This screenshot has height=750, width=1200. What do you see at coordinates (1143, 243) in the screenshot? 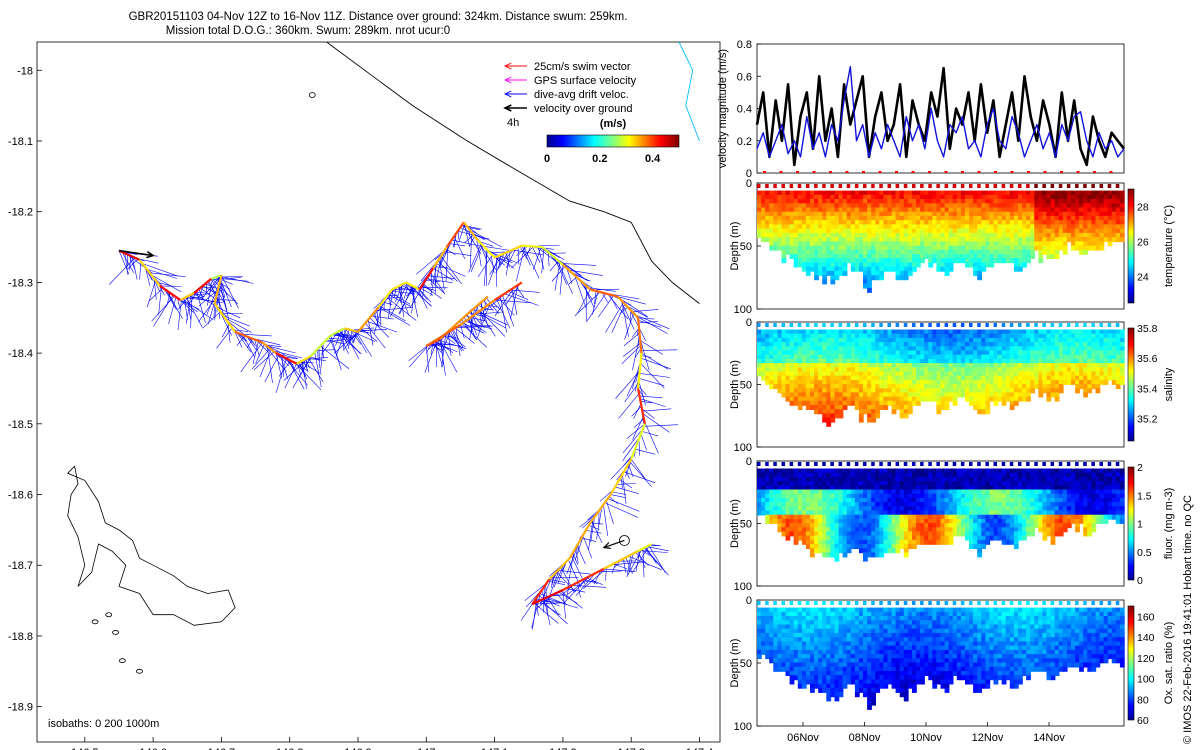
I see `temperature-colorbar-tick: 26` at bounding box center [1143, 243].